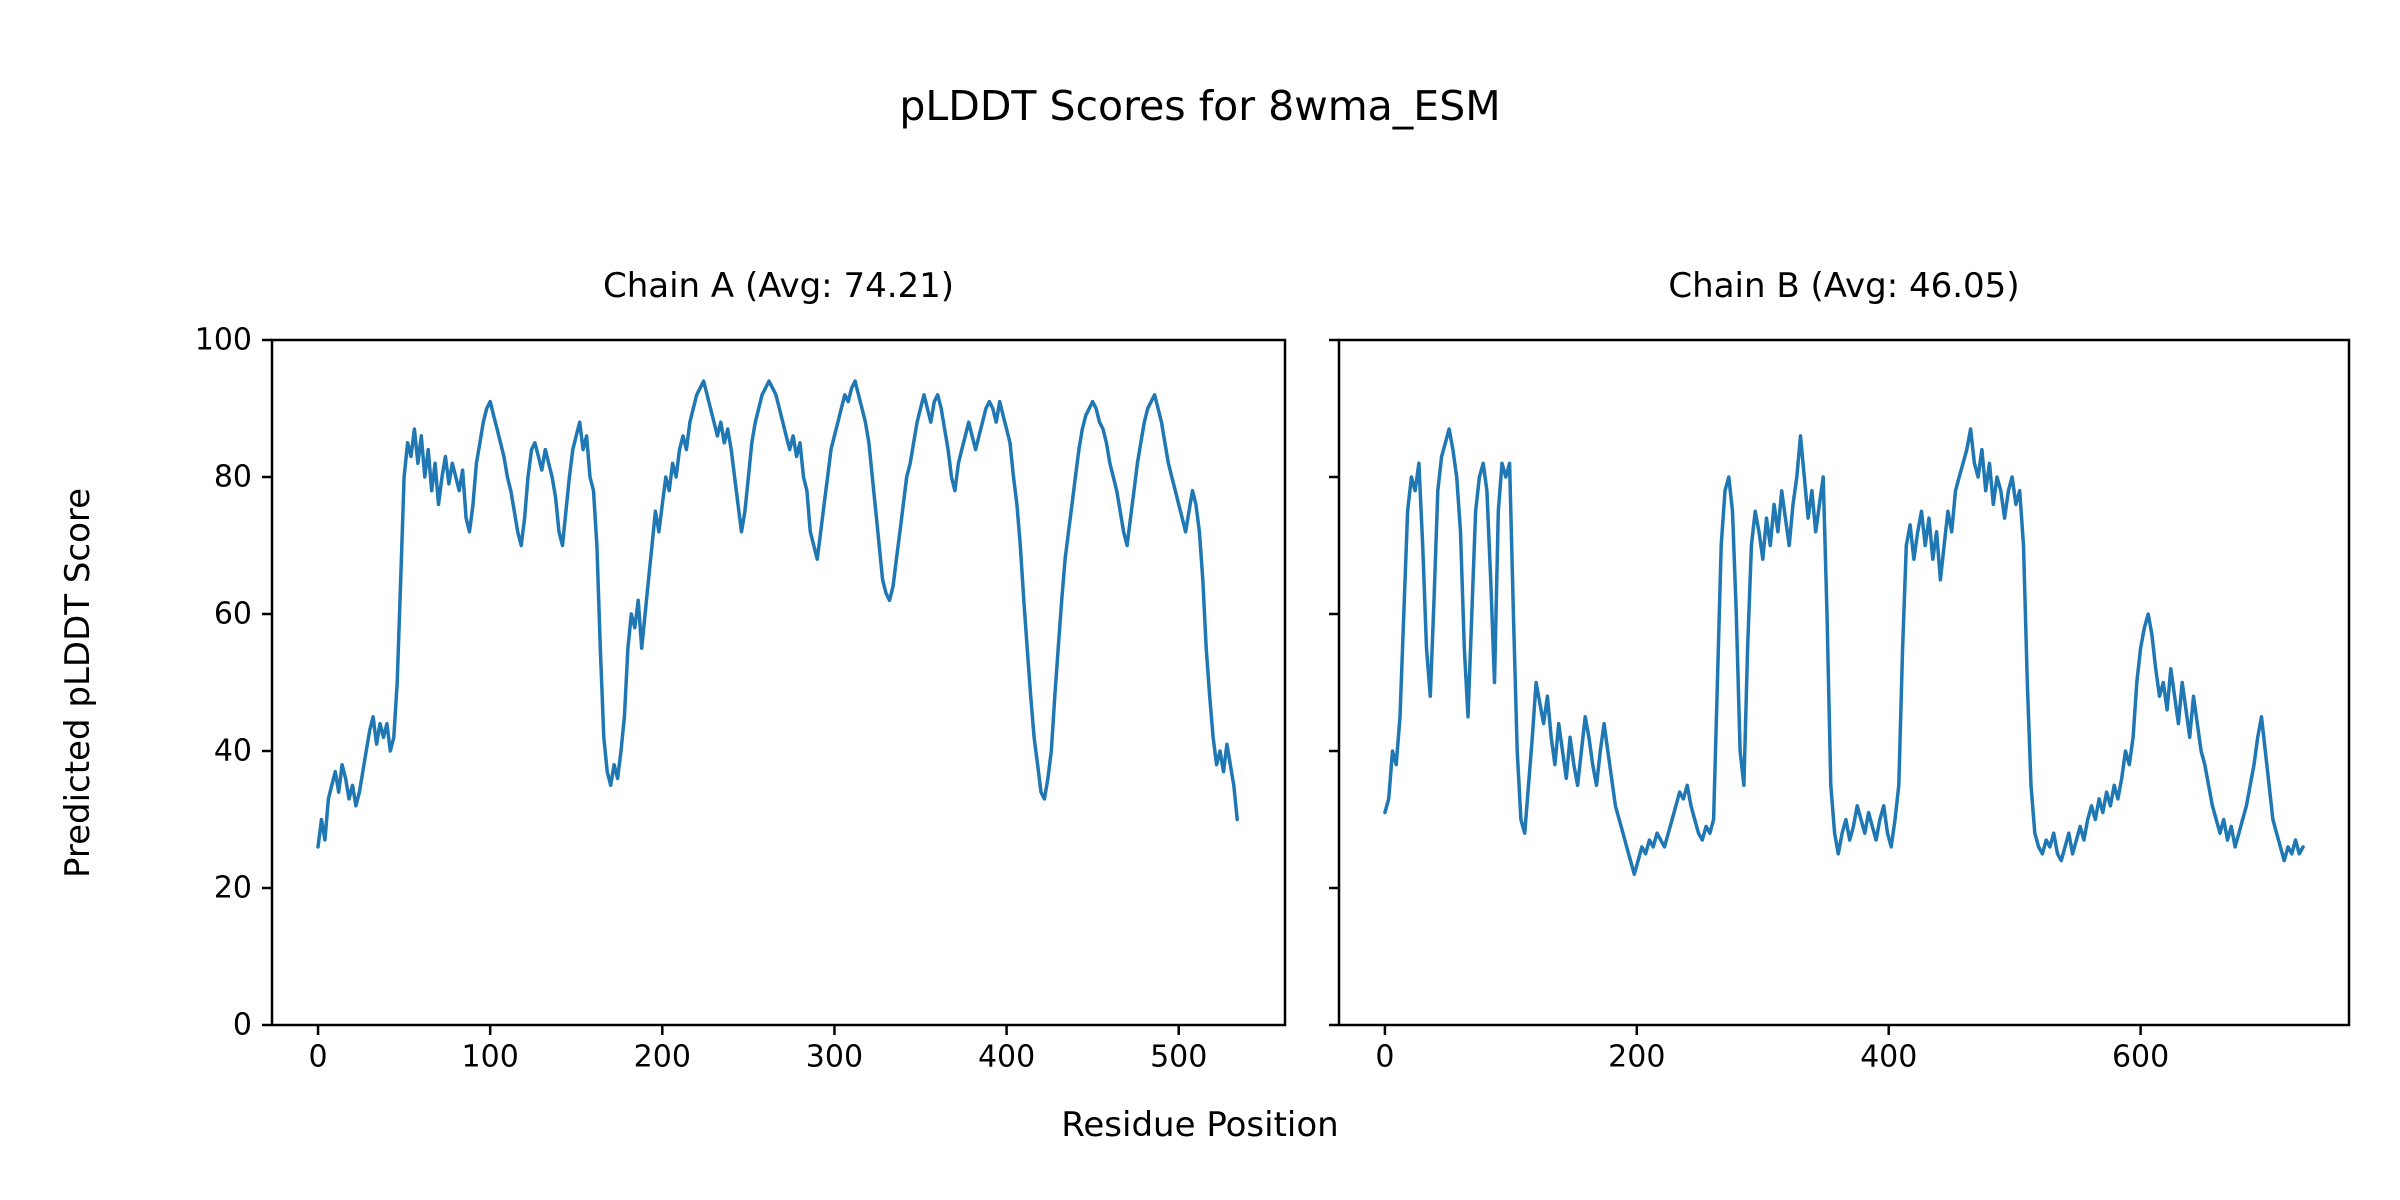 Image resolution: width=2400 pixels, height=1200 pixels. What do you see at coordinates (1888, 1057) in the screenshot?
I see `chain-b-x-tick-label: 400` at bounding box center [1888, 1057].